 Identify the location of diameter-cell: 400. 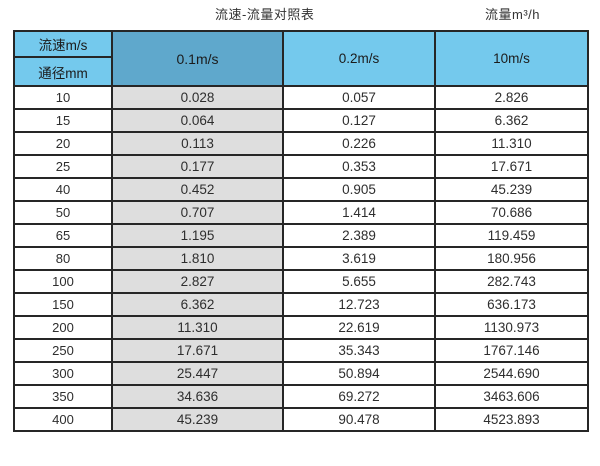
(63, 419).